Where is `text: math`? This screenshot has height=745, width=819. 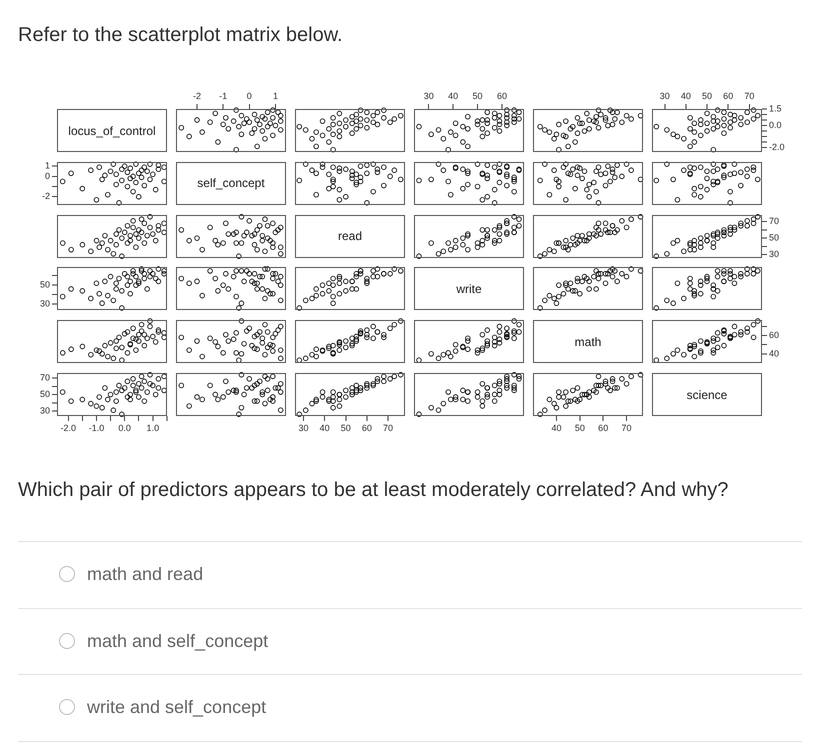 text: math is located at coordinates (588, 341).